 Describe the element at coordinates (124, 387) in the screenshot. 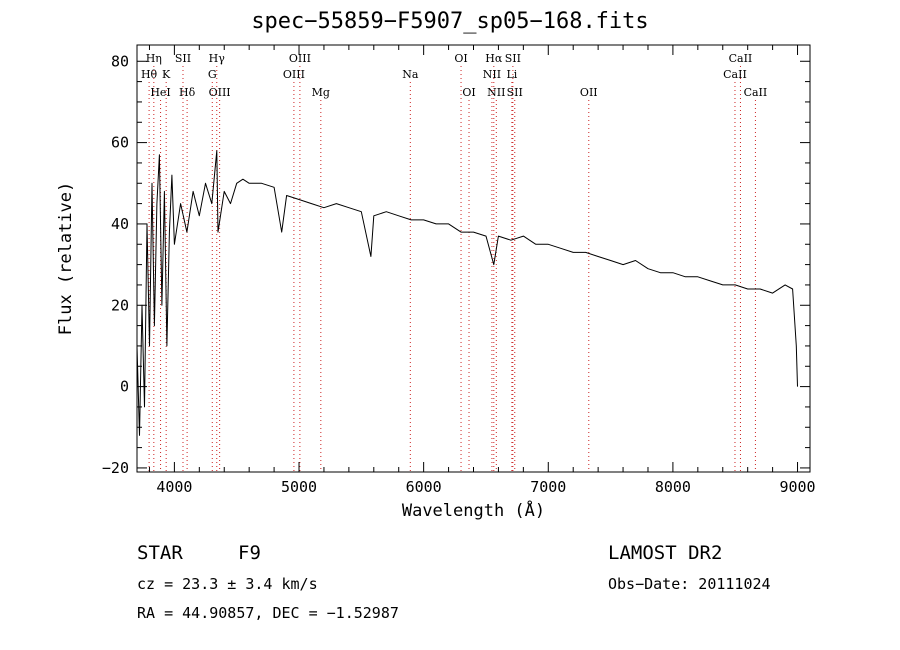

I see `y-tick-label: 0` at that location.